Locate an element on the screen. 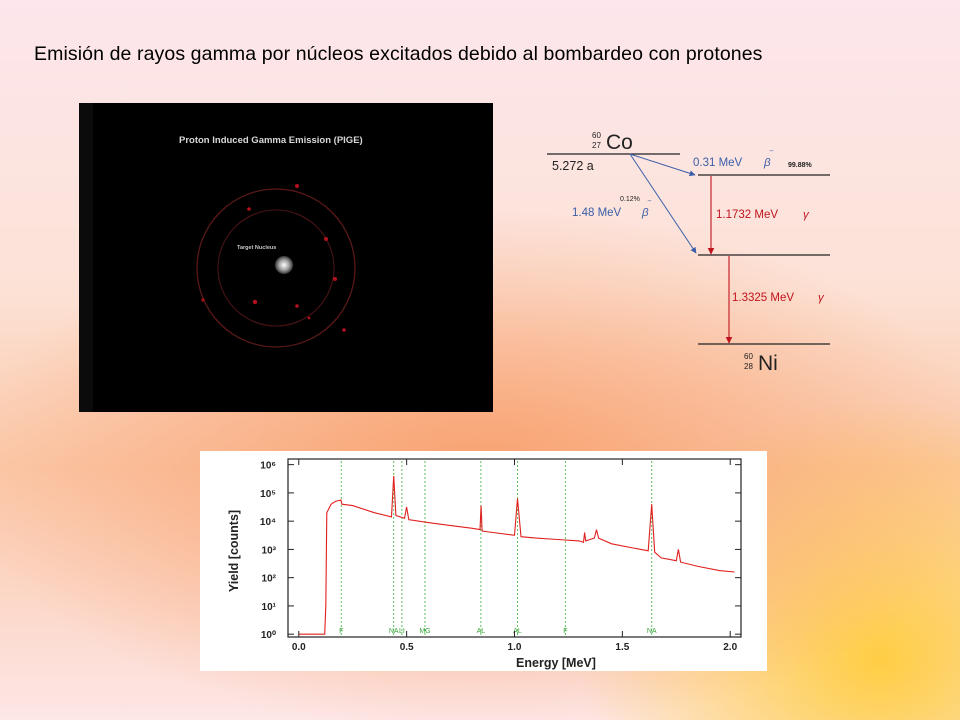 This screenshot has width=960, height=720. y-tick-label: 10² is located at coordinates (269, 579).